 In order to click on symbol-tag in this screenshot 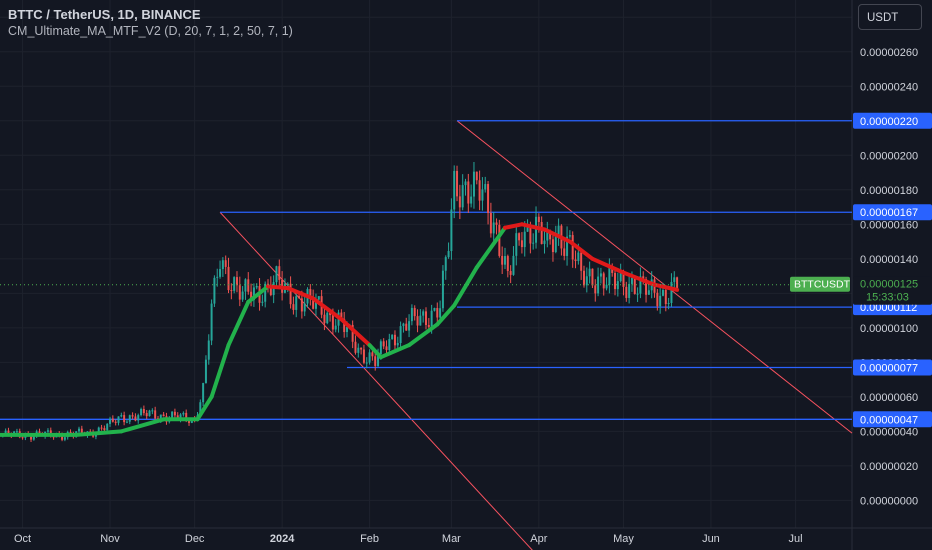, I will do `click(820, 284)`.